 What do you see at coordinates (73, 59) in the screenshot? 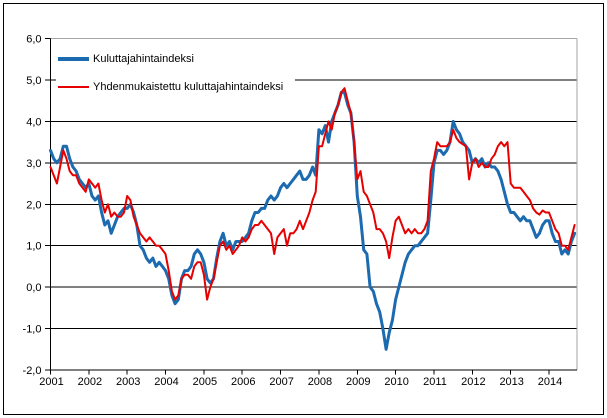
I see `cpi-line-swatch` at bounding box center [73, 59].